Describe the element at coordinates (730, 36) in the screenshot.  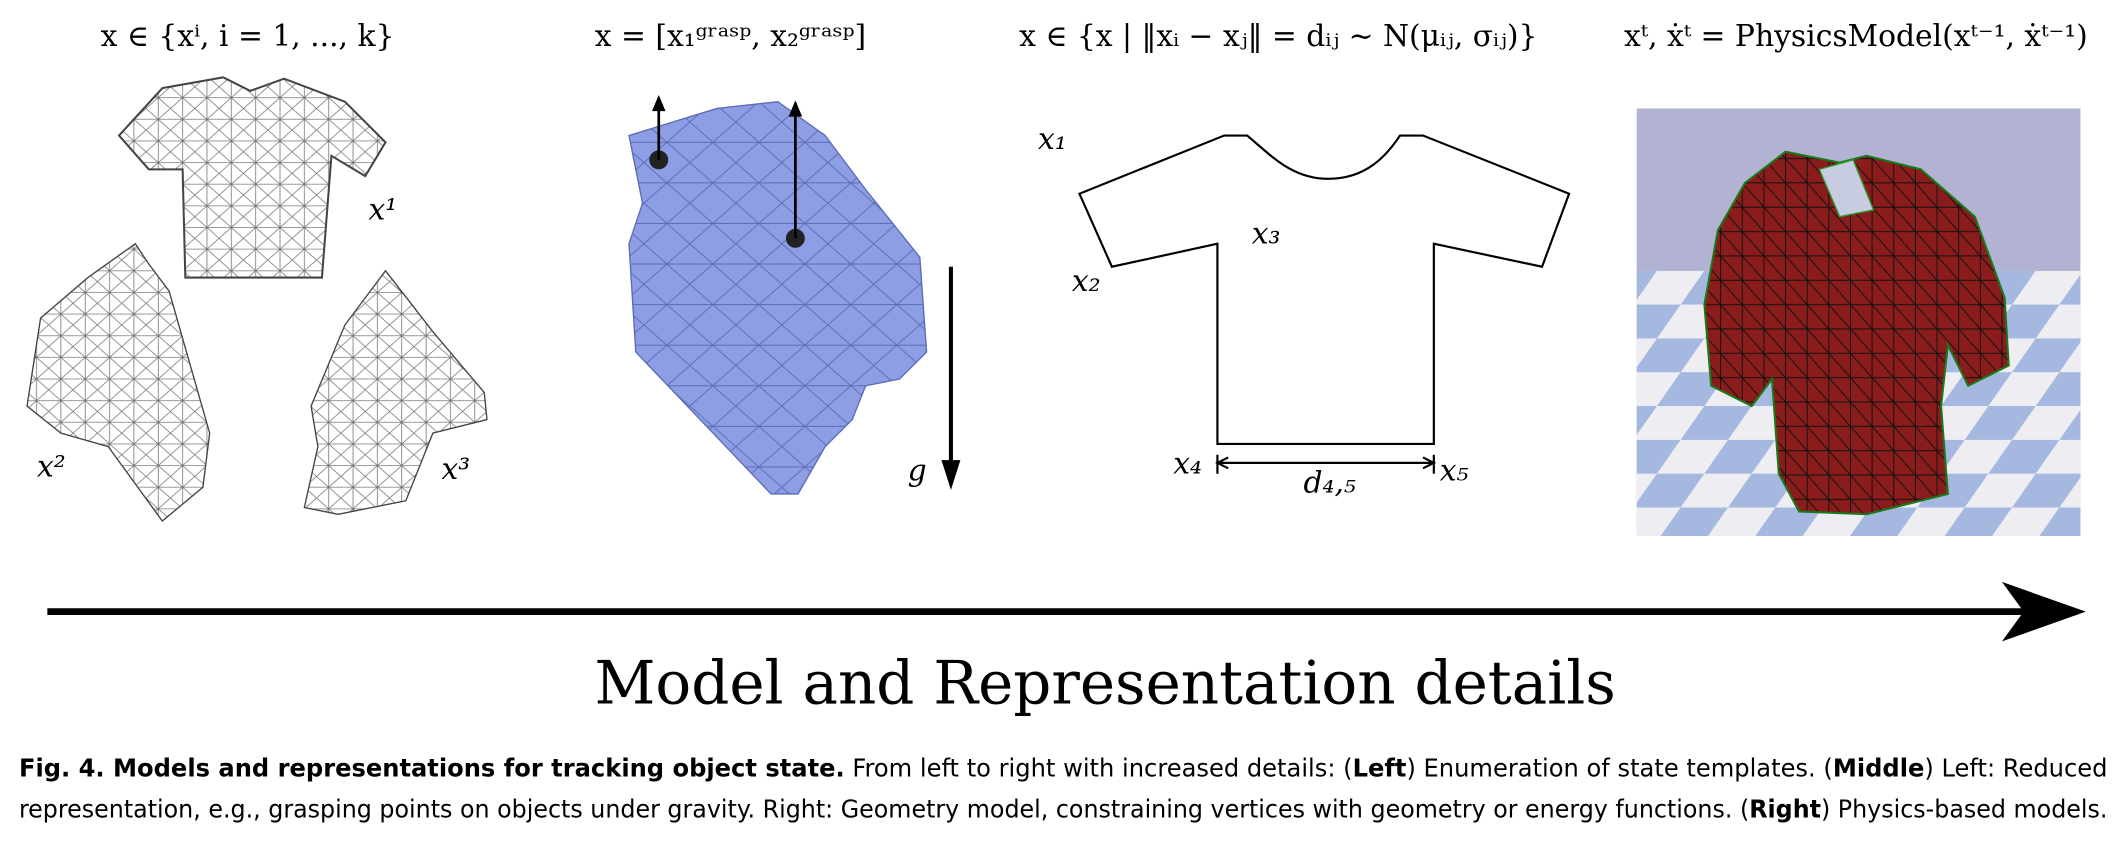
I see `formula: x = [x₁ᵍʳᵃˢᵖ, x₂ᵍʳᵃˢᵖ]` at that location.